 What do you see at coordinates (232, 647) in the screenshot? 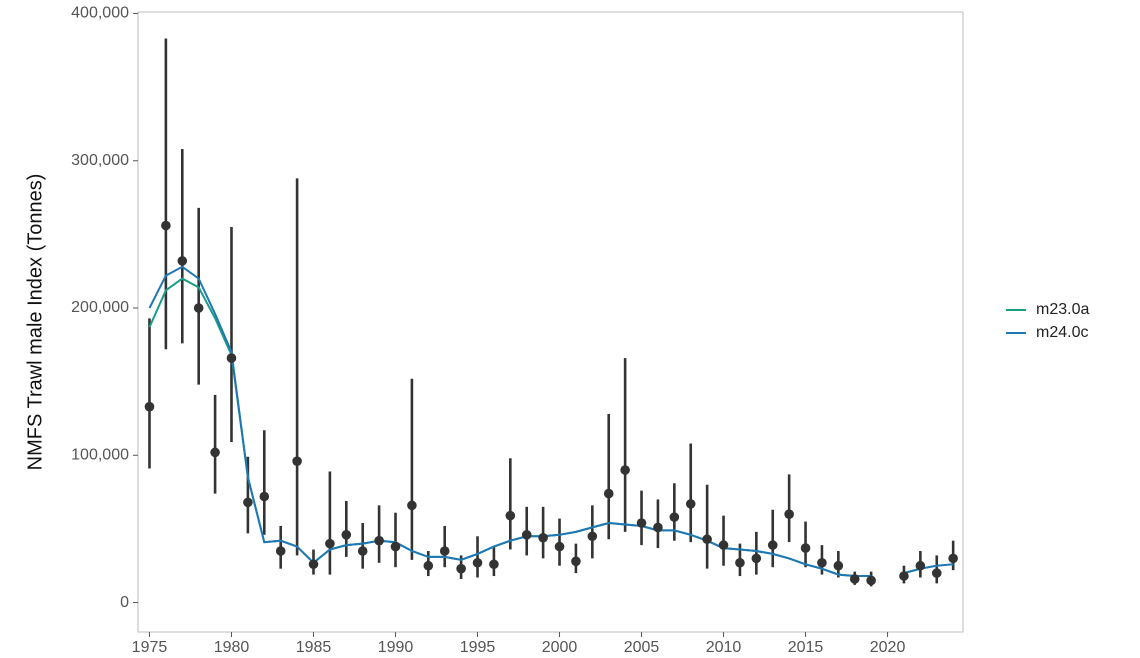
I see `x-tick-label: 1980` at bounding box center [232, 647].